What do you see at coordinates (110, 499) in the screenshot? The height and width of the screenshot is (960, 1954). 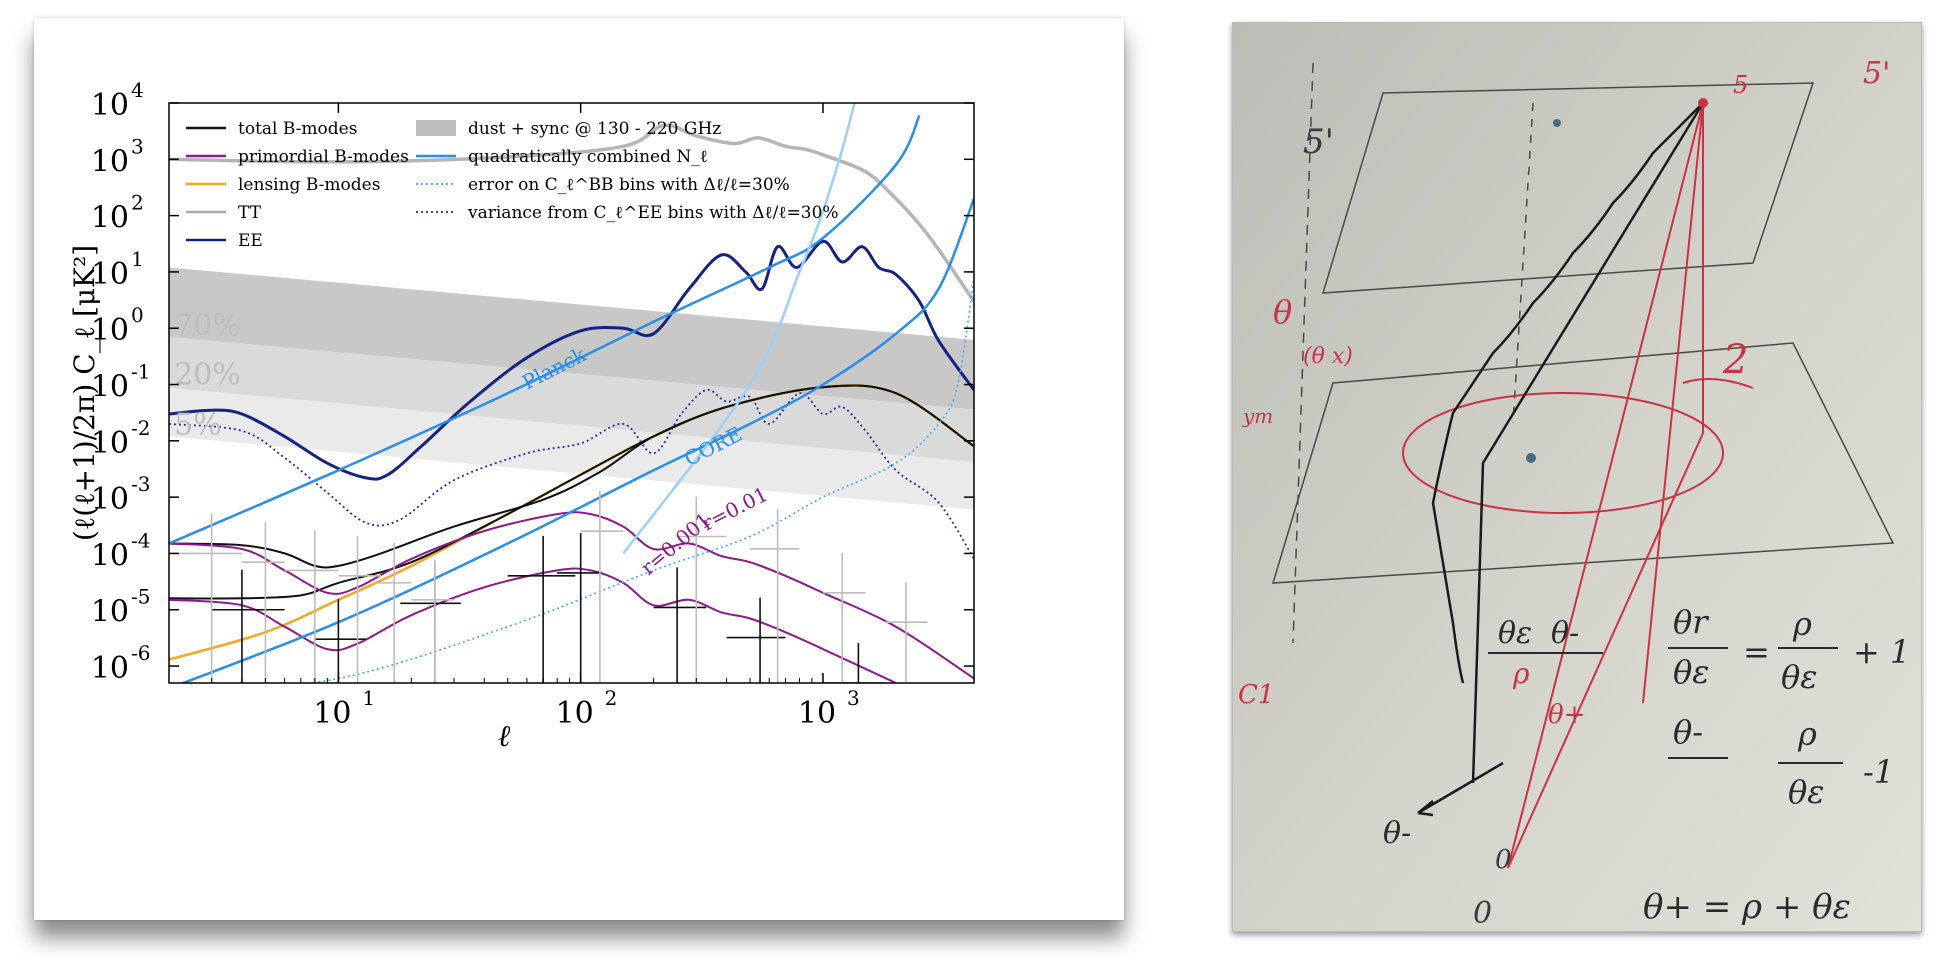 I see `y-tick-label-7: 10` at bounding box center [110, 499].